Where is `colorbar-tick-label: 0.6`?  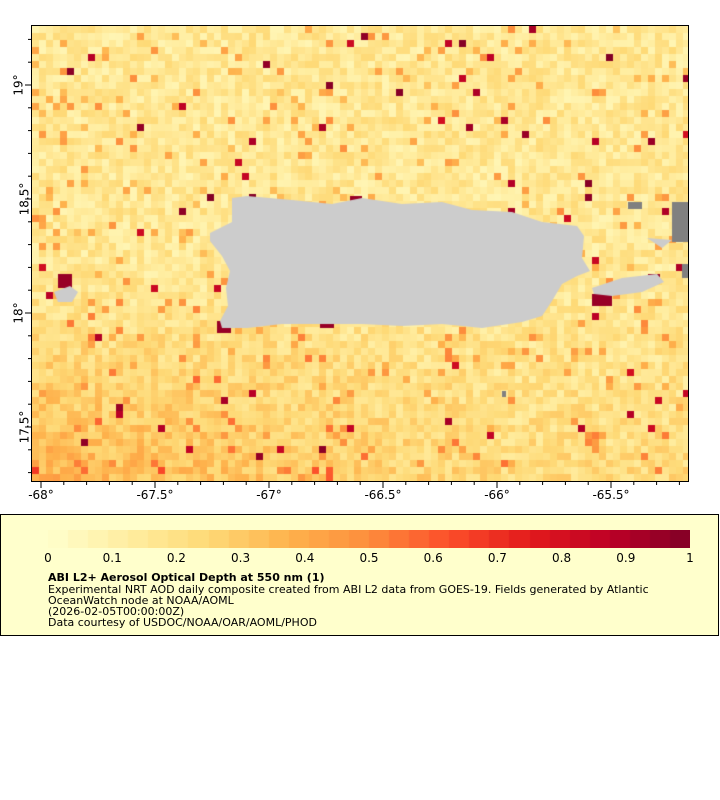 colorbar-tick-label: 0.6 is located at coordinates (433, 558).